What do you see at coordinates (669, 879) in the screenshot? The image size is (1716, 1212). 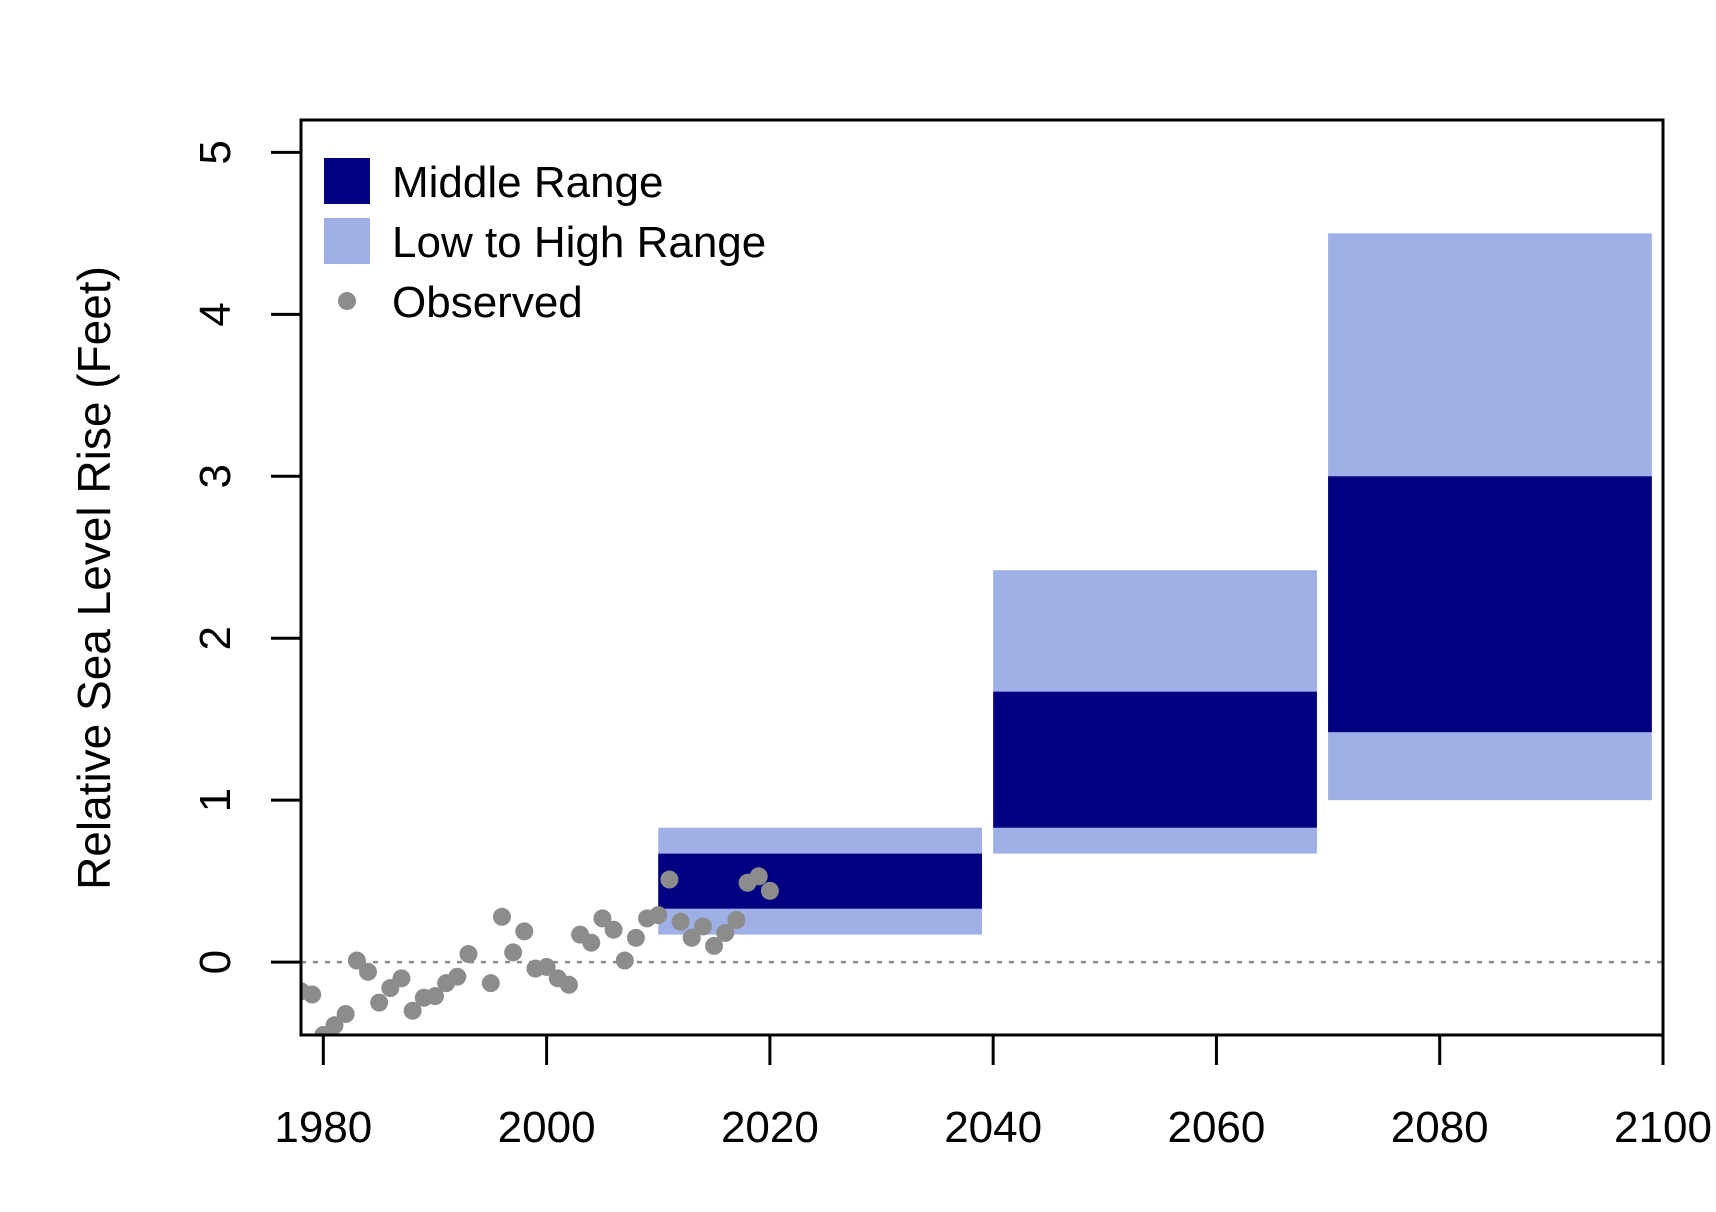 I see `observed-point-2011` at bounding box center [669, 879].